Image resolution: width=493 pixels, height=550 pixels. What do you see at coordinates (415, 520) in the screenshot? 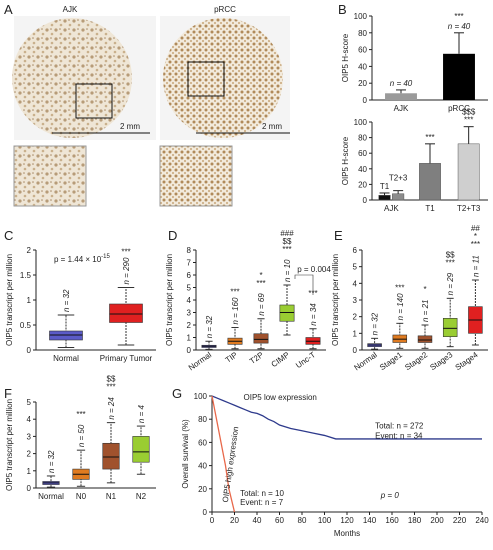
I see `x-tick-label: 180` at bounding box center [415, 520].